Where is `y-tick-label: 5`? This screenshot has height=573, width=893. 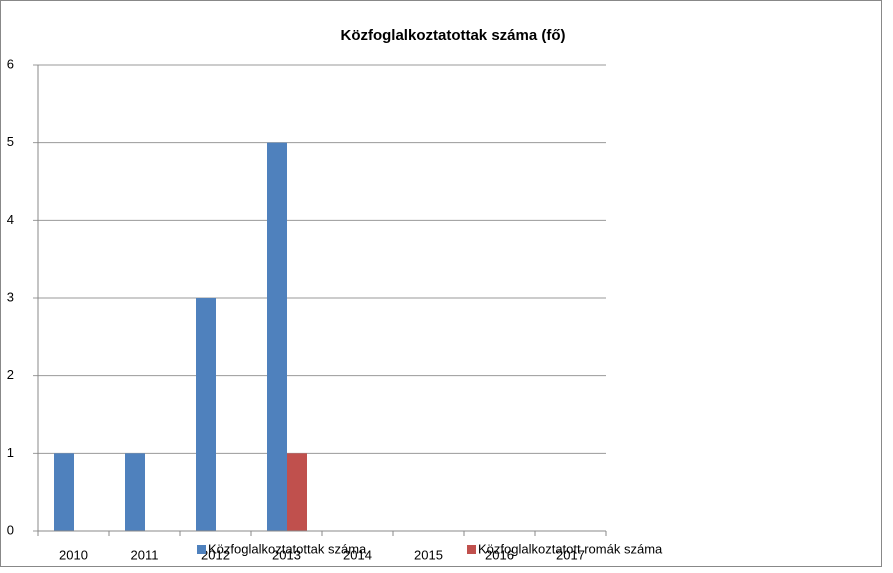
y-tick-label: 5 is located at coordinates (10, 141).